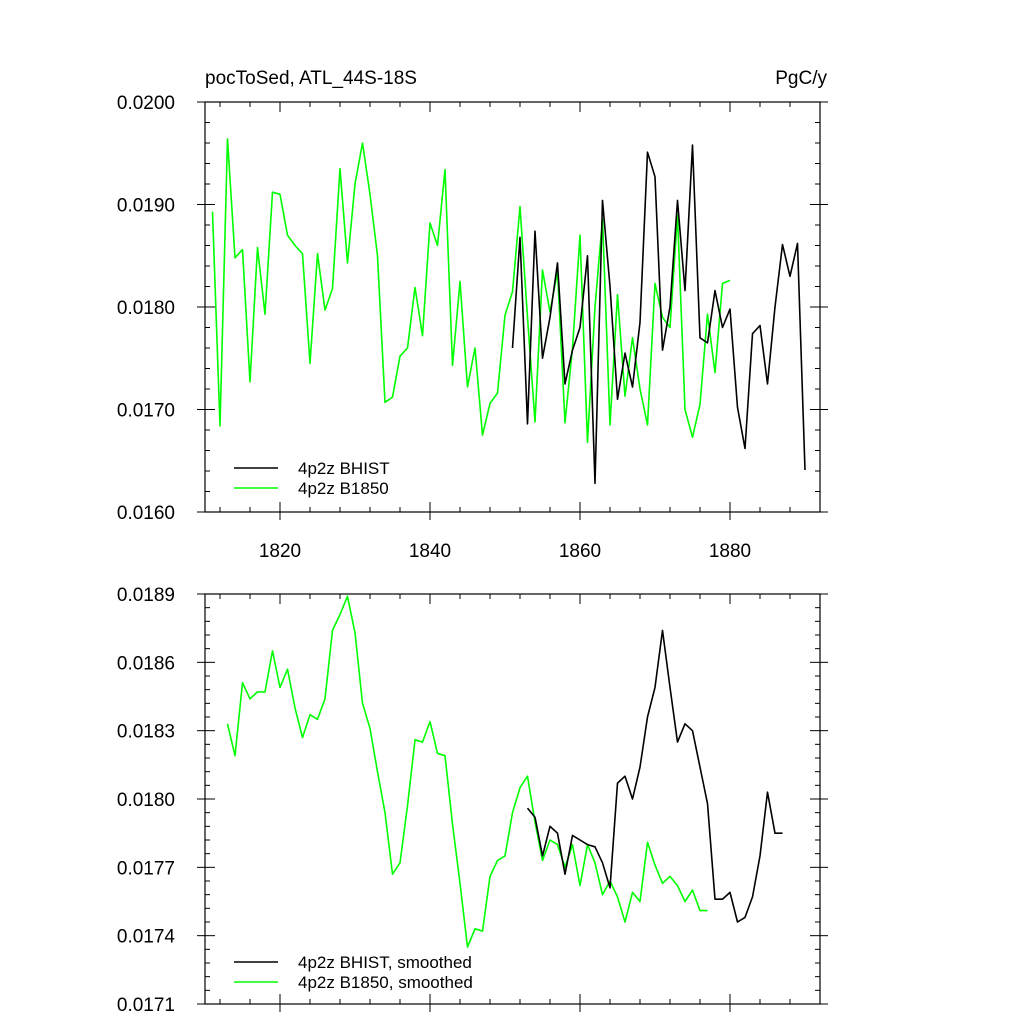 Image resolution: width=1024 pixels, height=1024 pixels. I want to click on x-tick-label: 1820, so click(280, 551).